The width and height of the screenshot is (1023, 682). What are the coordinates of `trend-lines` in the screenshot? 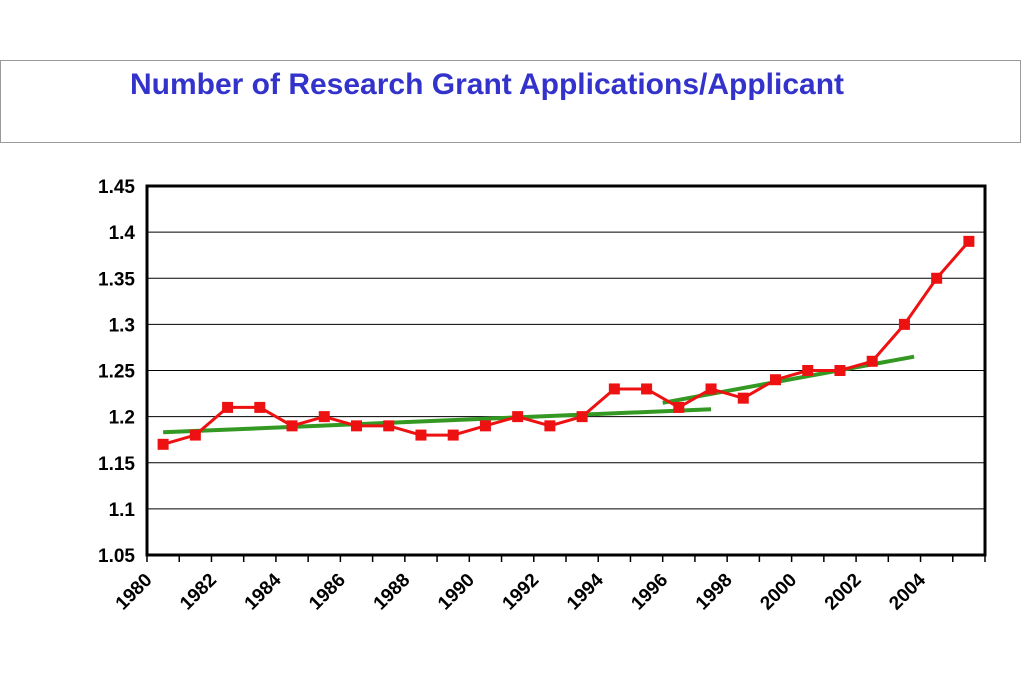 It's located at (539, 394).